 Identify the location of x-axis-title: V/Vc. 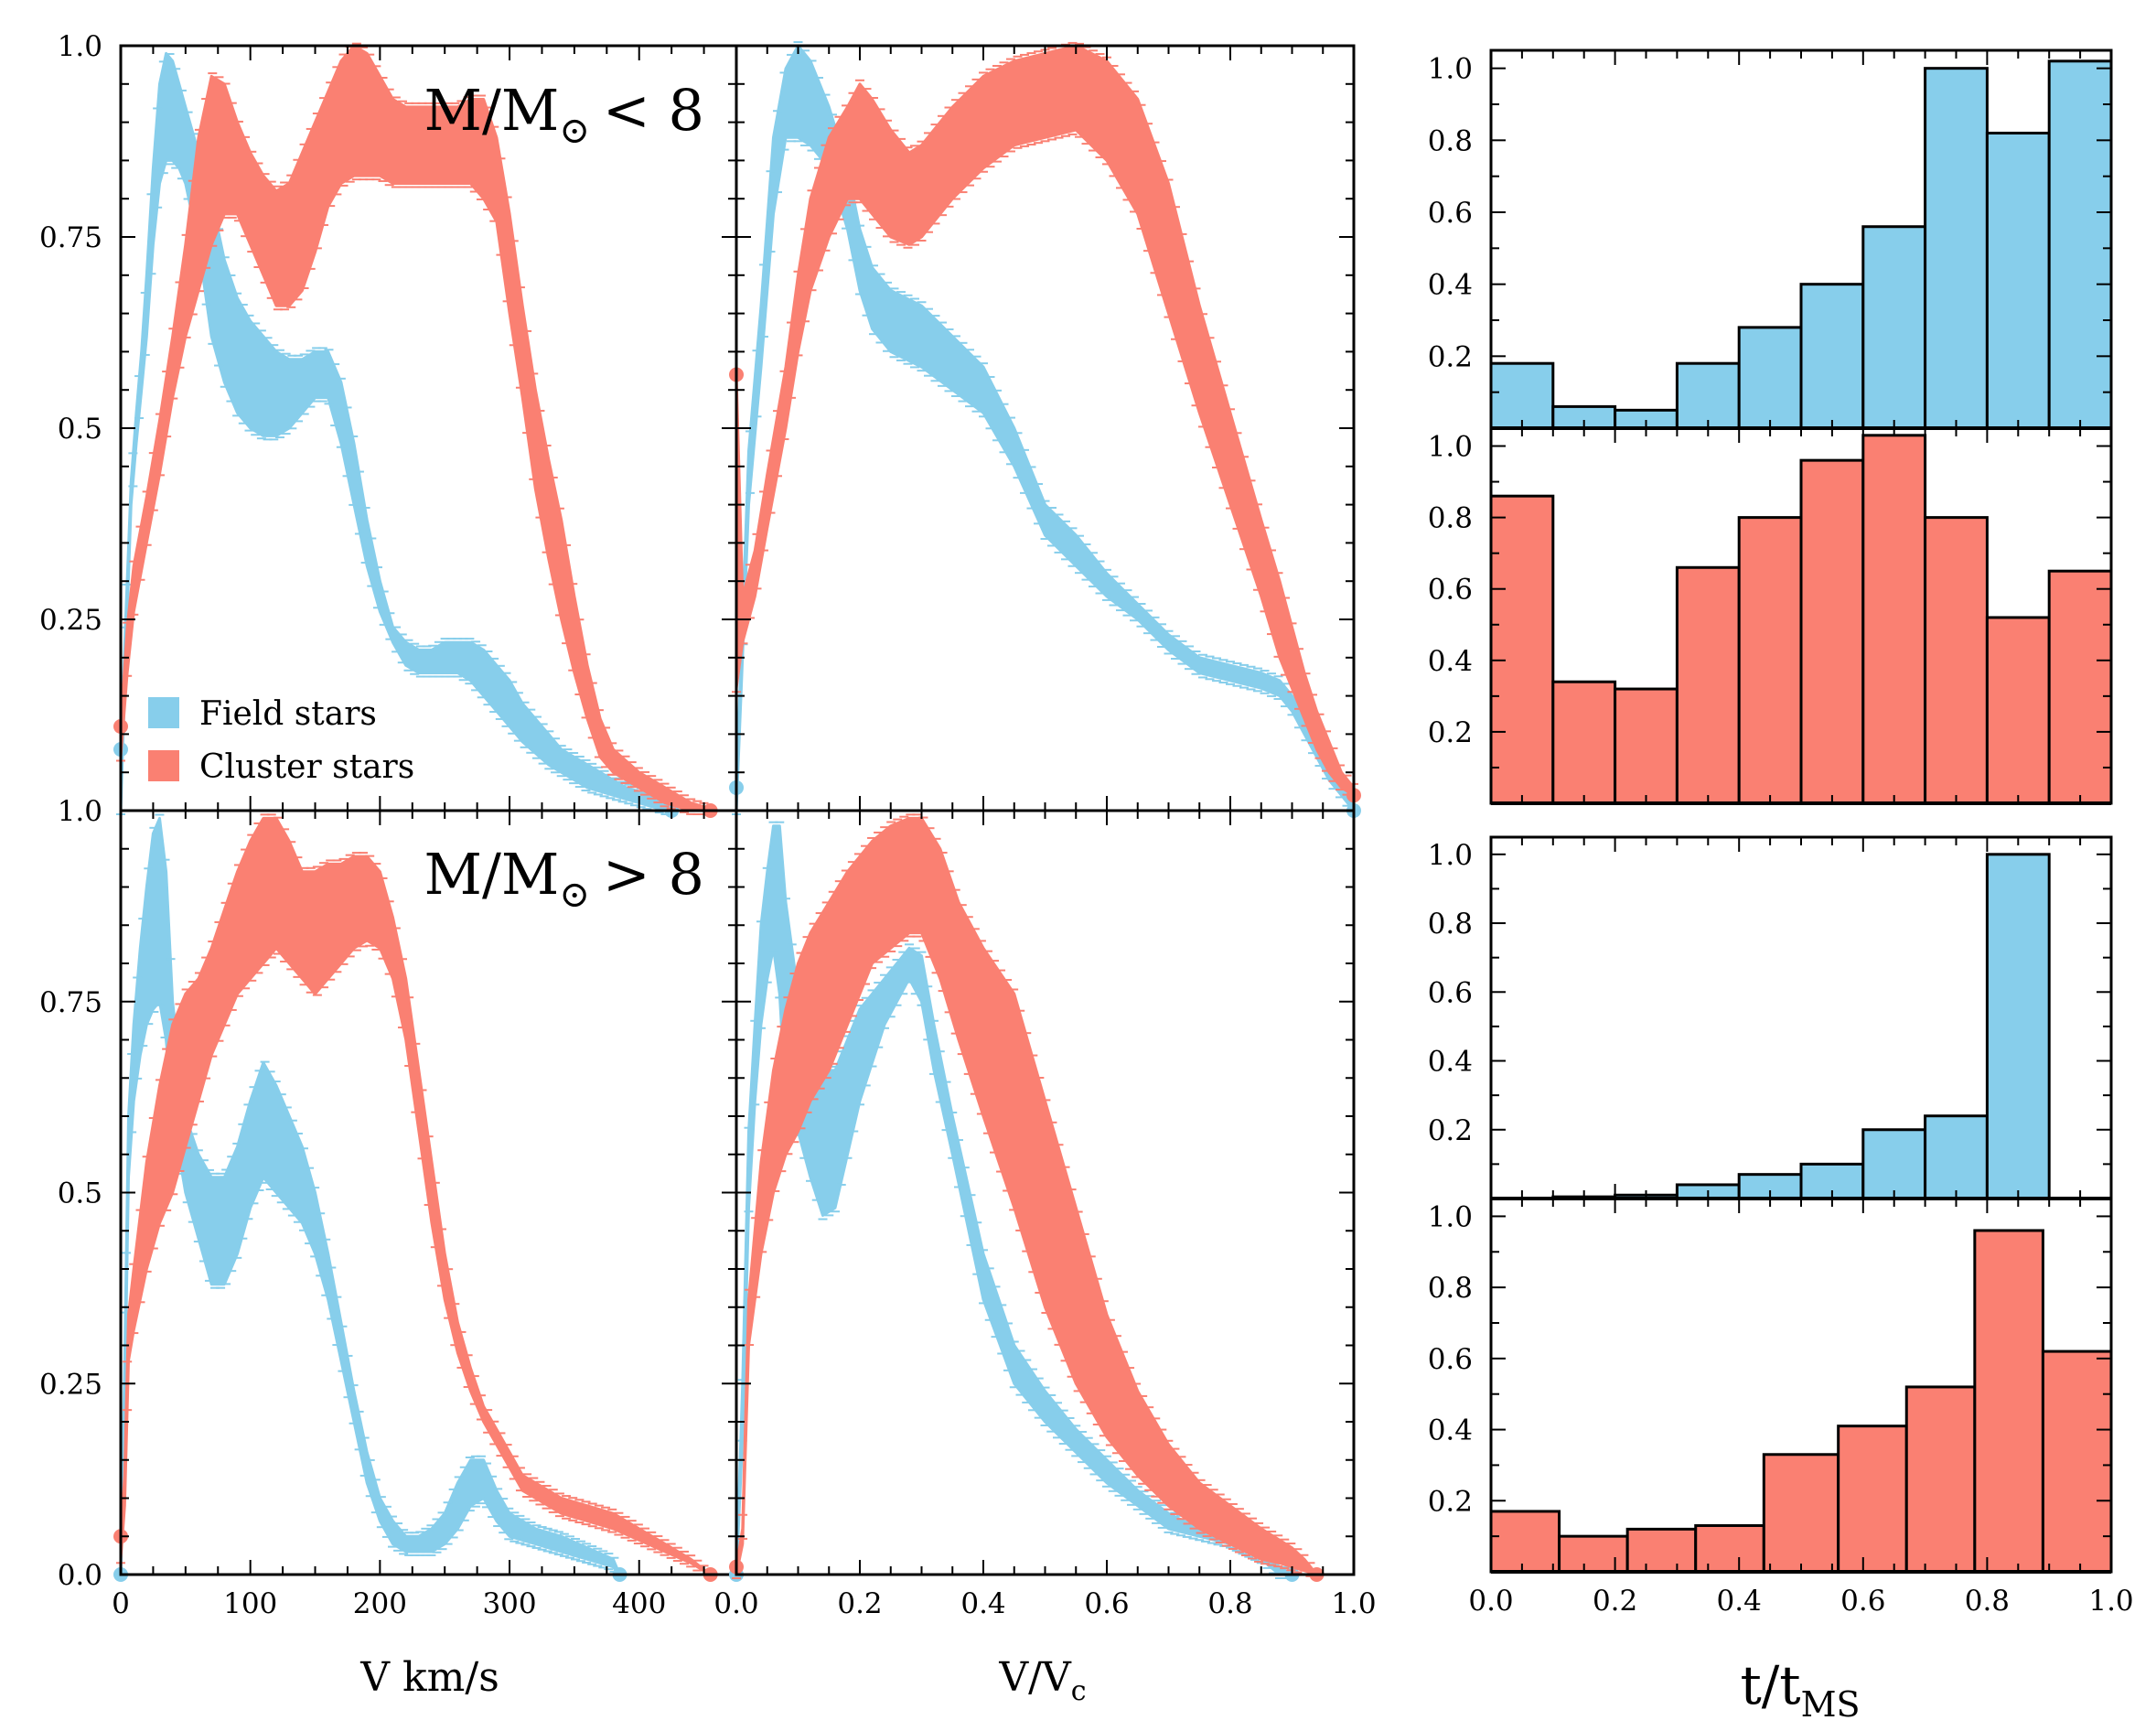
(1042, 1680).